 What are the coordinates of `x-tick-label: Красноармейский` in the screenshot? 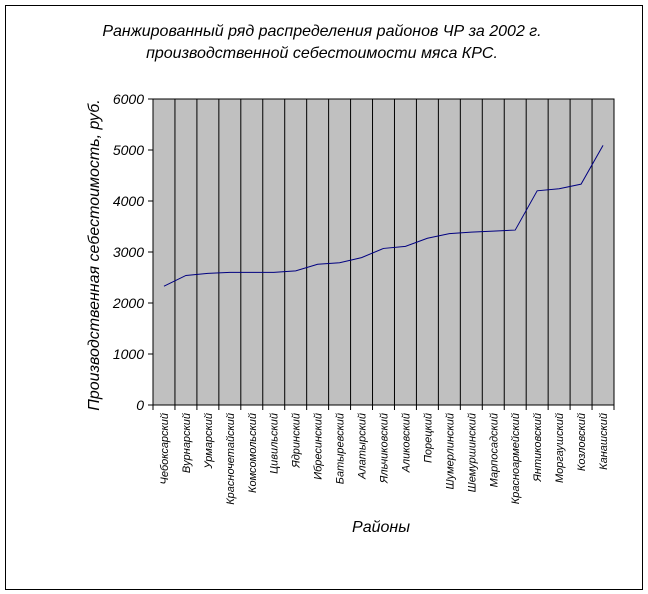 It's located at (516, 458).